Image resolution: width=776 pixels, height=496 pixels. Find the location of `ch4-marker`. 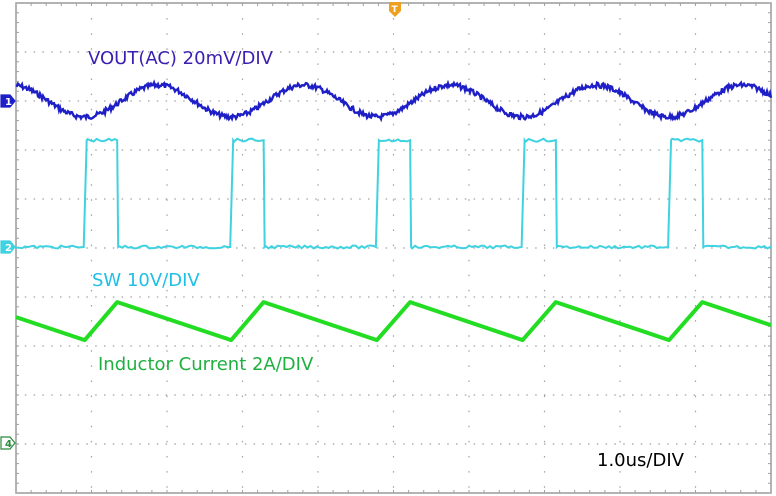

ch4-marker is located at coordinates (8, 443).